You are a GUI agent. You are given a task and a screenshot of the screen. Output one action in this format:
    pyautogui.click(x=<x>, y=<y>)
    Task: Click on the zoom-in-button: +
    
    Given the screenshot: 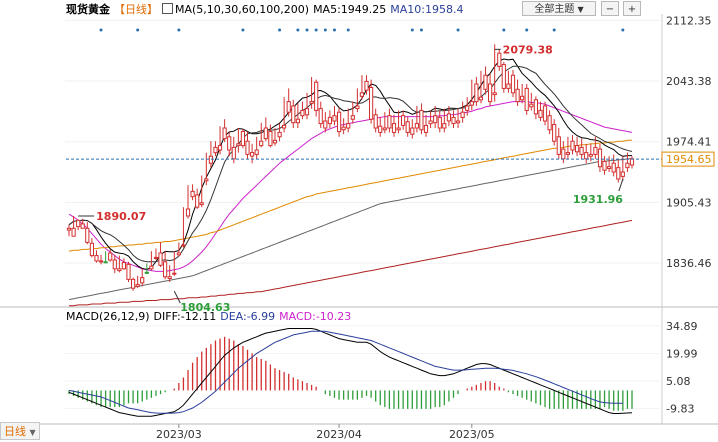 What is the action you would take?
    pyautogui.click(x=632, y=8)
    